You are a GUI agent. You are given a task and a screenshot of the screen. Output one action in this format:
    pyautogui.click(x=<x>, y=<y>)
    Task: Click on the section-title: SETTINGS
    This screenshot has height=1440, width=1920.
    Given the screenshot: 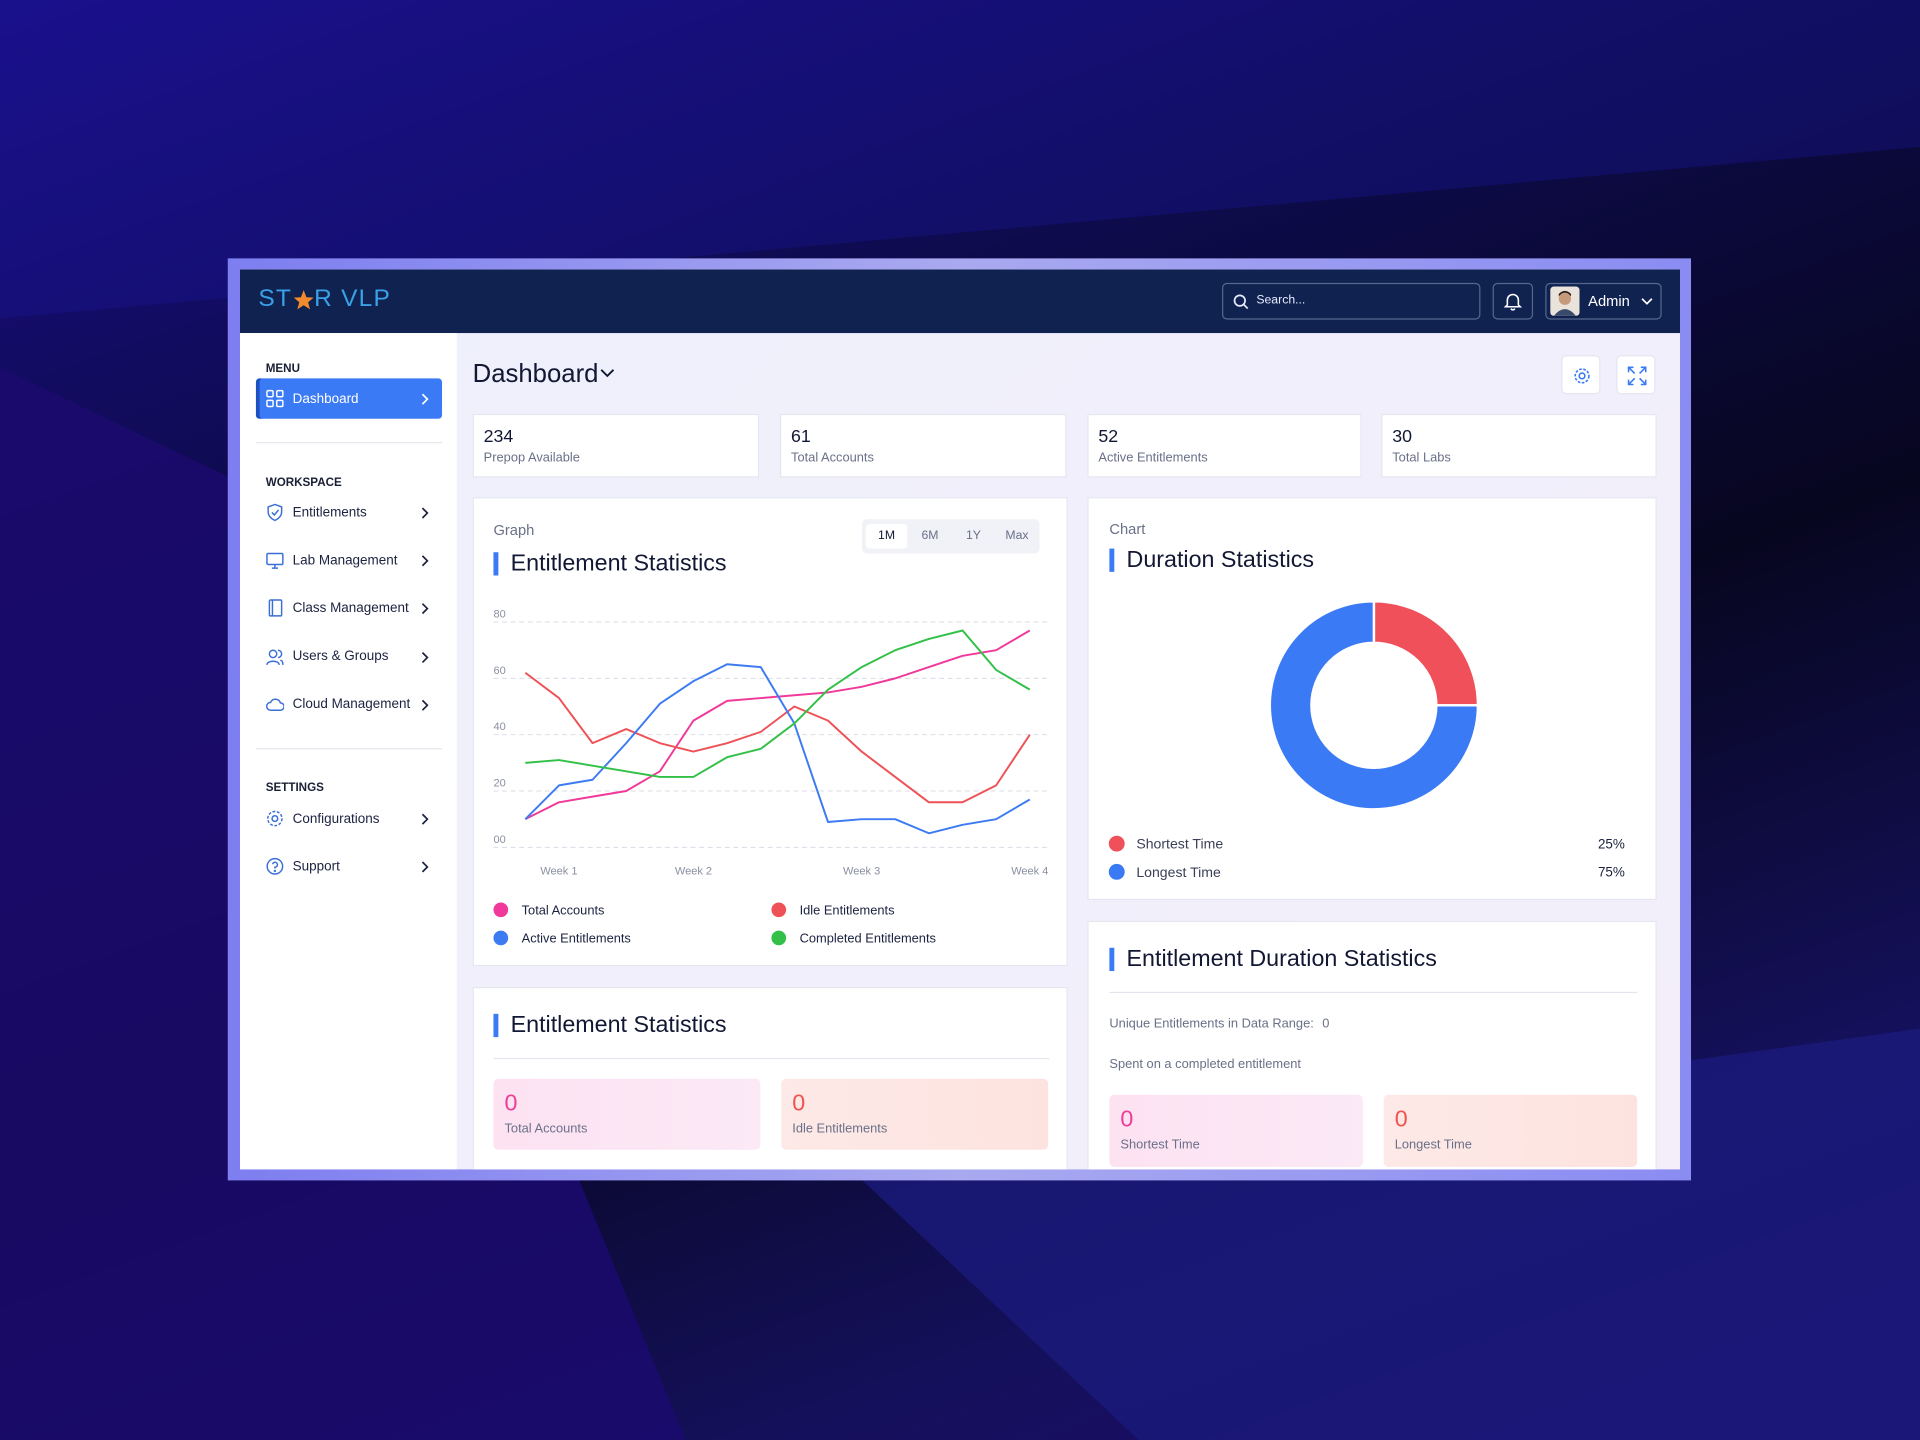 What is the action you would take?
    pyautogui.click(x=294, y=788)
    